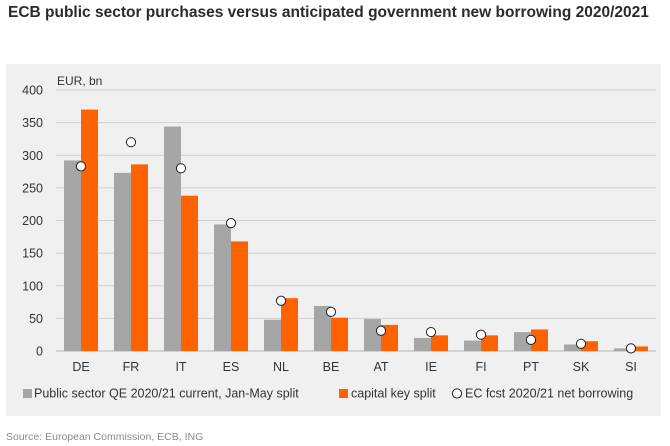 This screenshot has width=670, height=446. What do you see at coordinates (181, 168) in the screenshot?
I see `marker-ec-it` at bounding box center [181, 168].